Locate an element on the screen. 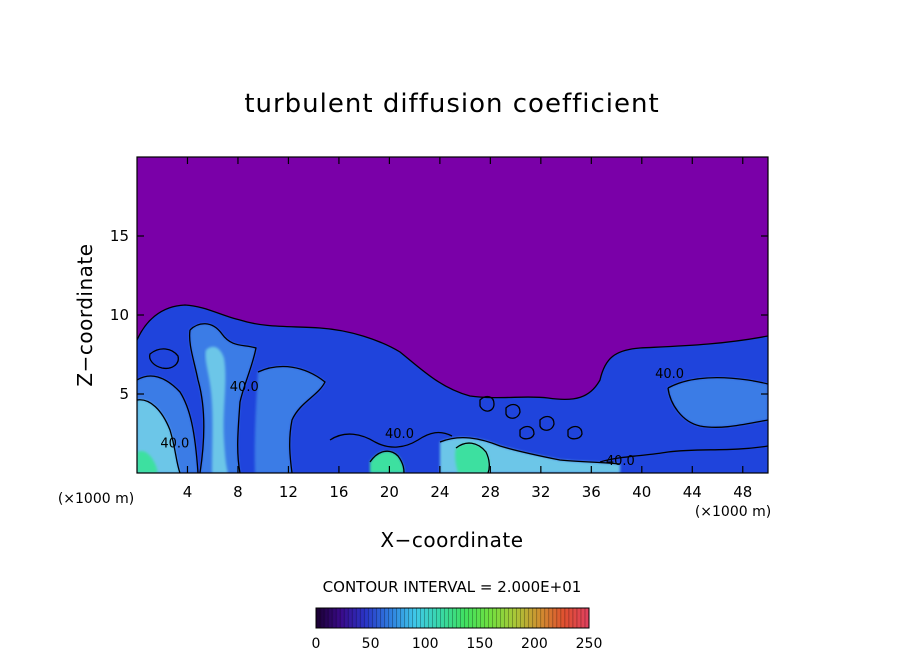 This screenshot has height=654, width=904. y-tick-label: 5 is located at coordinates (124, 394).